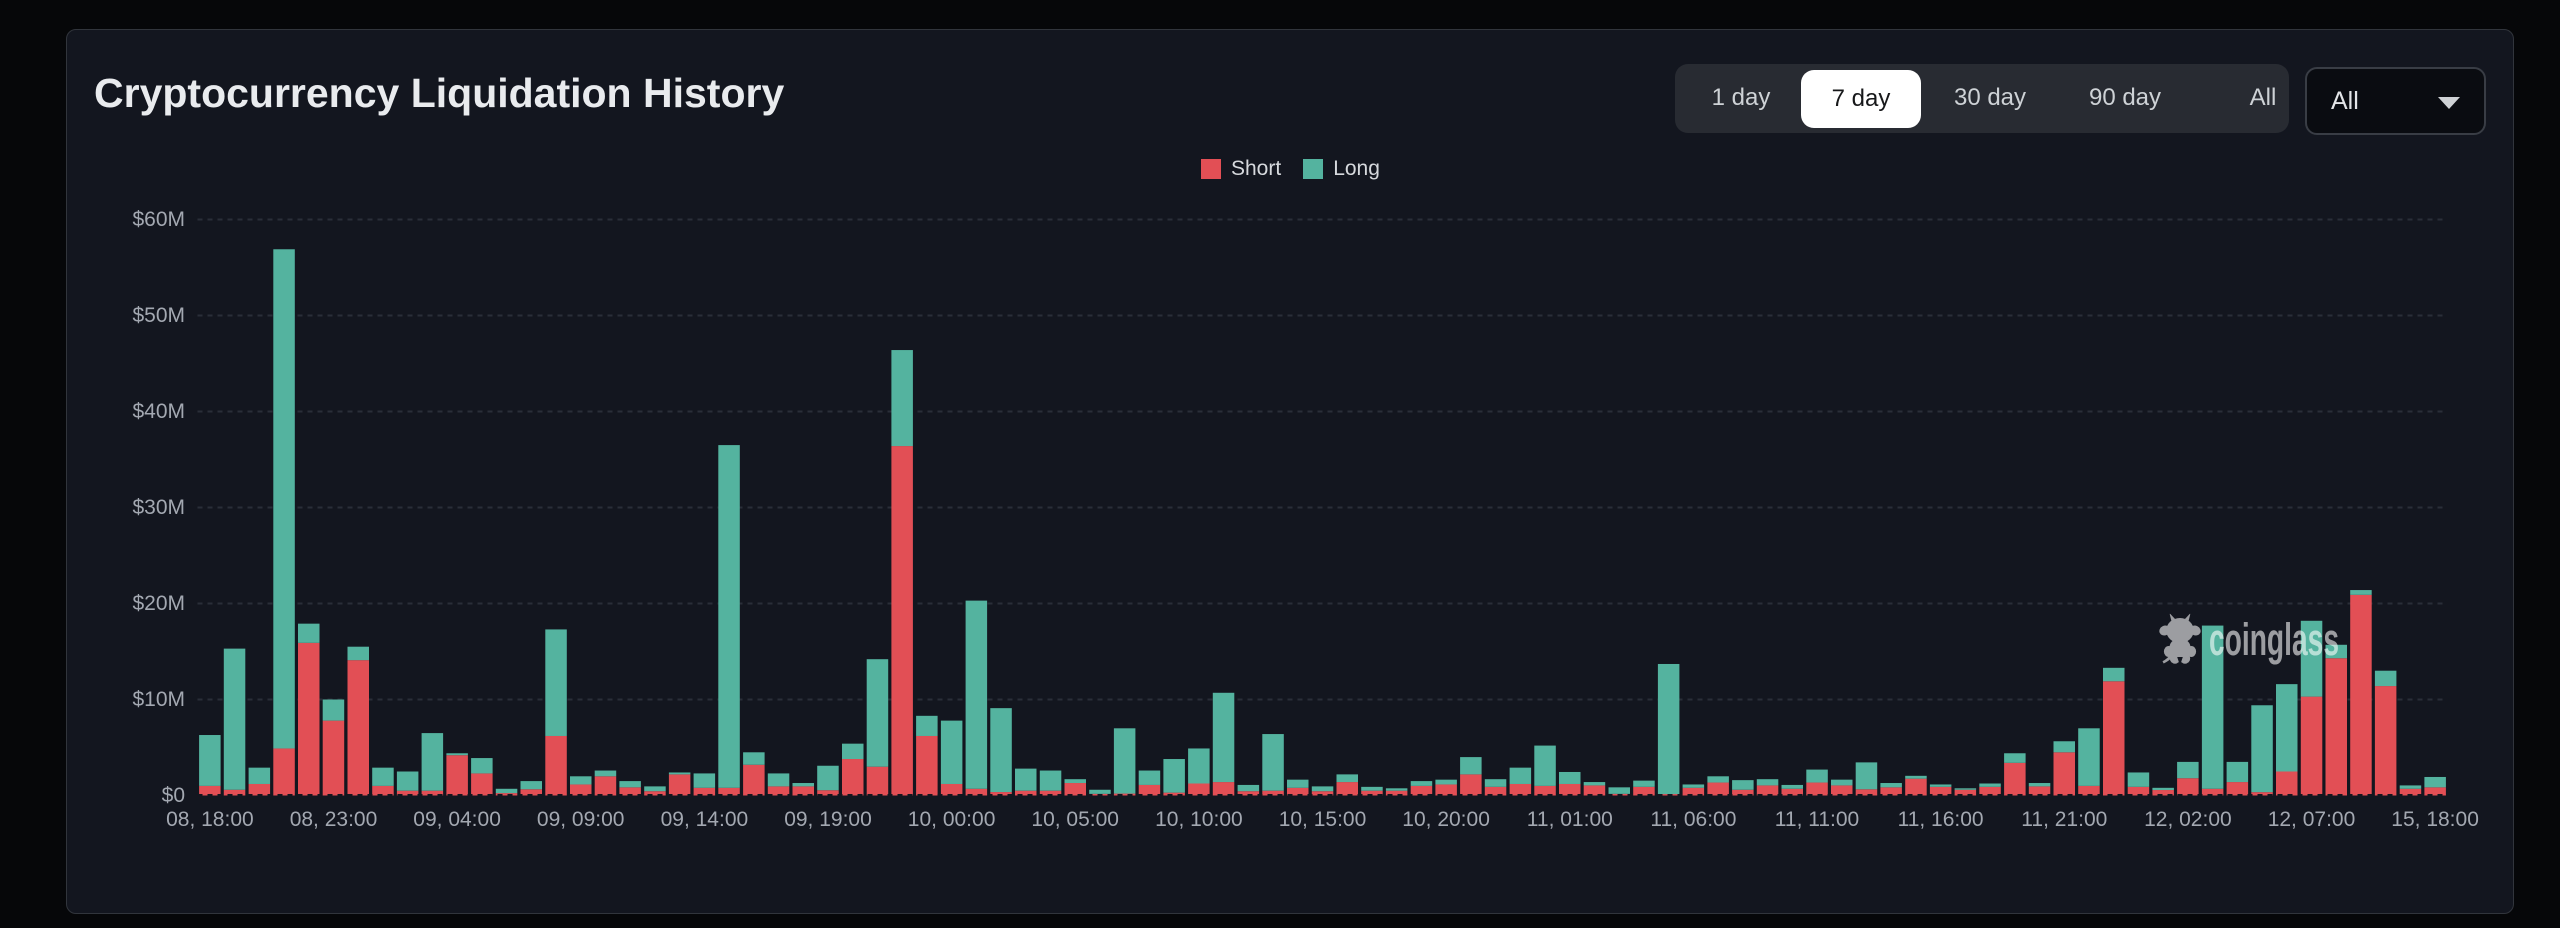  I want to click on svg-text: 09, 09:00, so click(581, 819).